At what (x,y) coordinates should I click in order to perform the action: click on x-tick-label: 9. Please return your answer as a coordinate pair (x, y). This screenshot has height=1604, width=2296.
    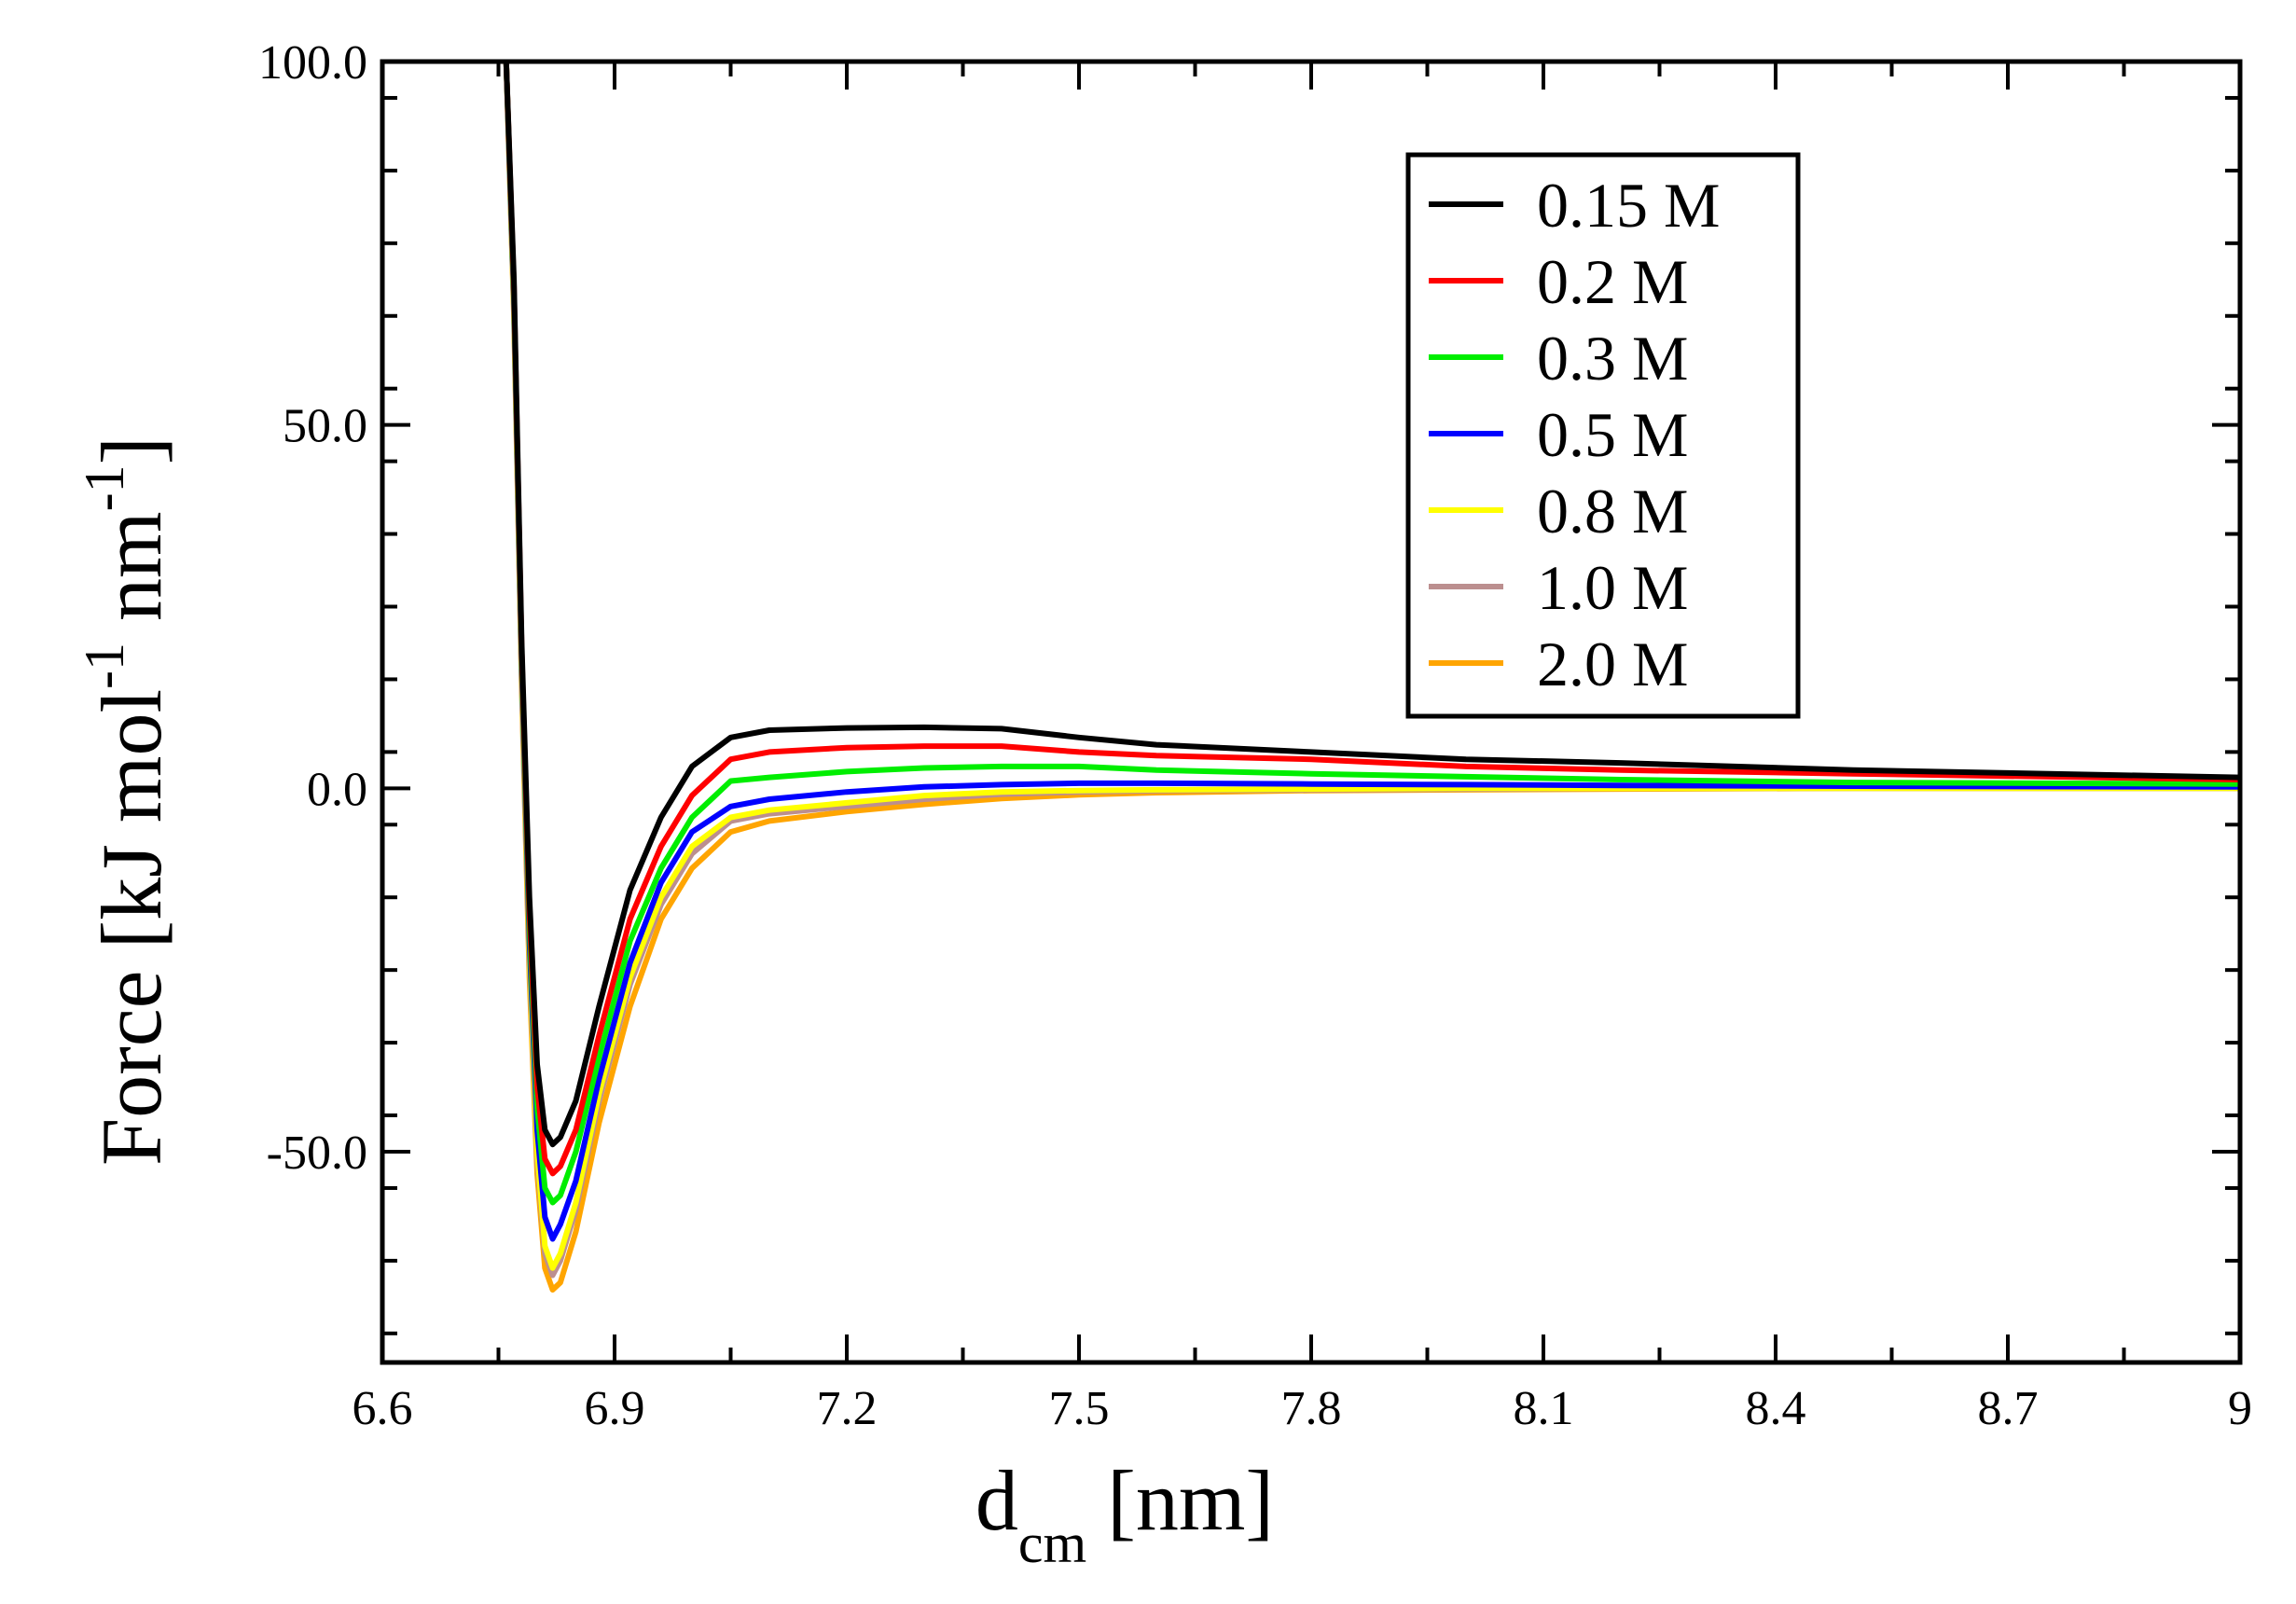
    Looking at the image, I should click on (2240, 1408).